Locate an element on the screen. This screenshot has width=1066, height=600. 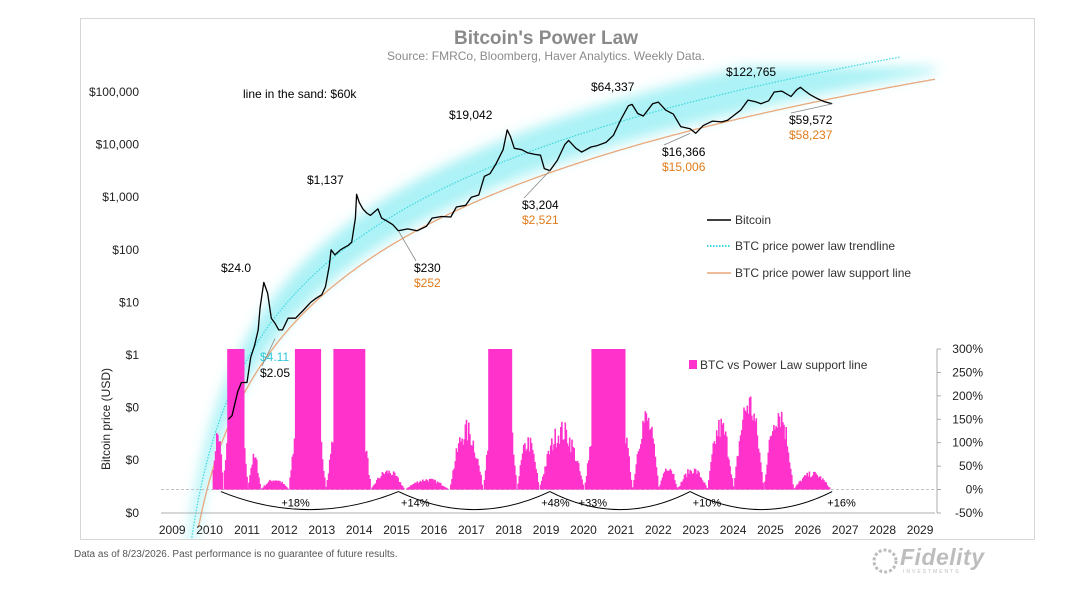
price-annotation: $252 is located at coordinates (427, 283).